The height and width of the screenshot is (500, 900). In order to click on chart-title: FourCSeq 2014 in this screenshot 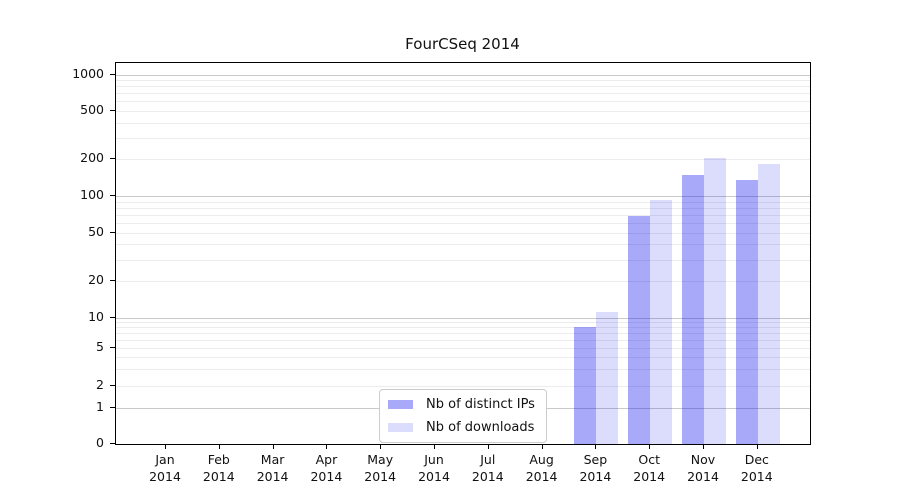, I will do `click(462, 44)`.